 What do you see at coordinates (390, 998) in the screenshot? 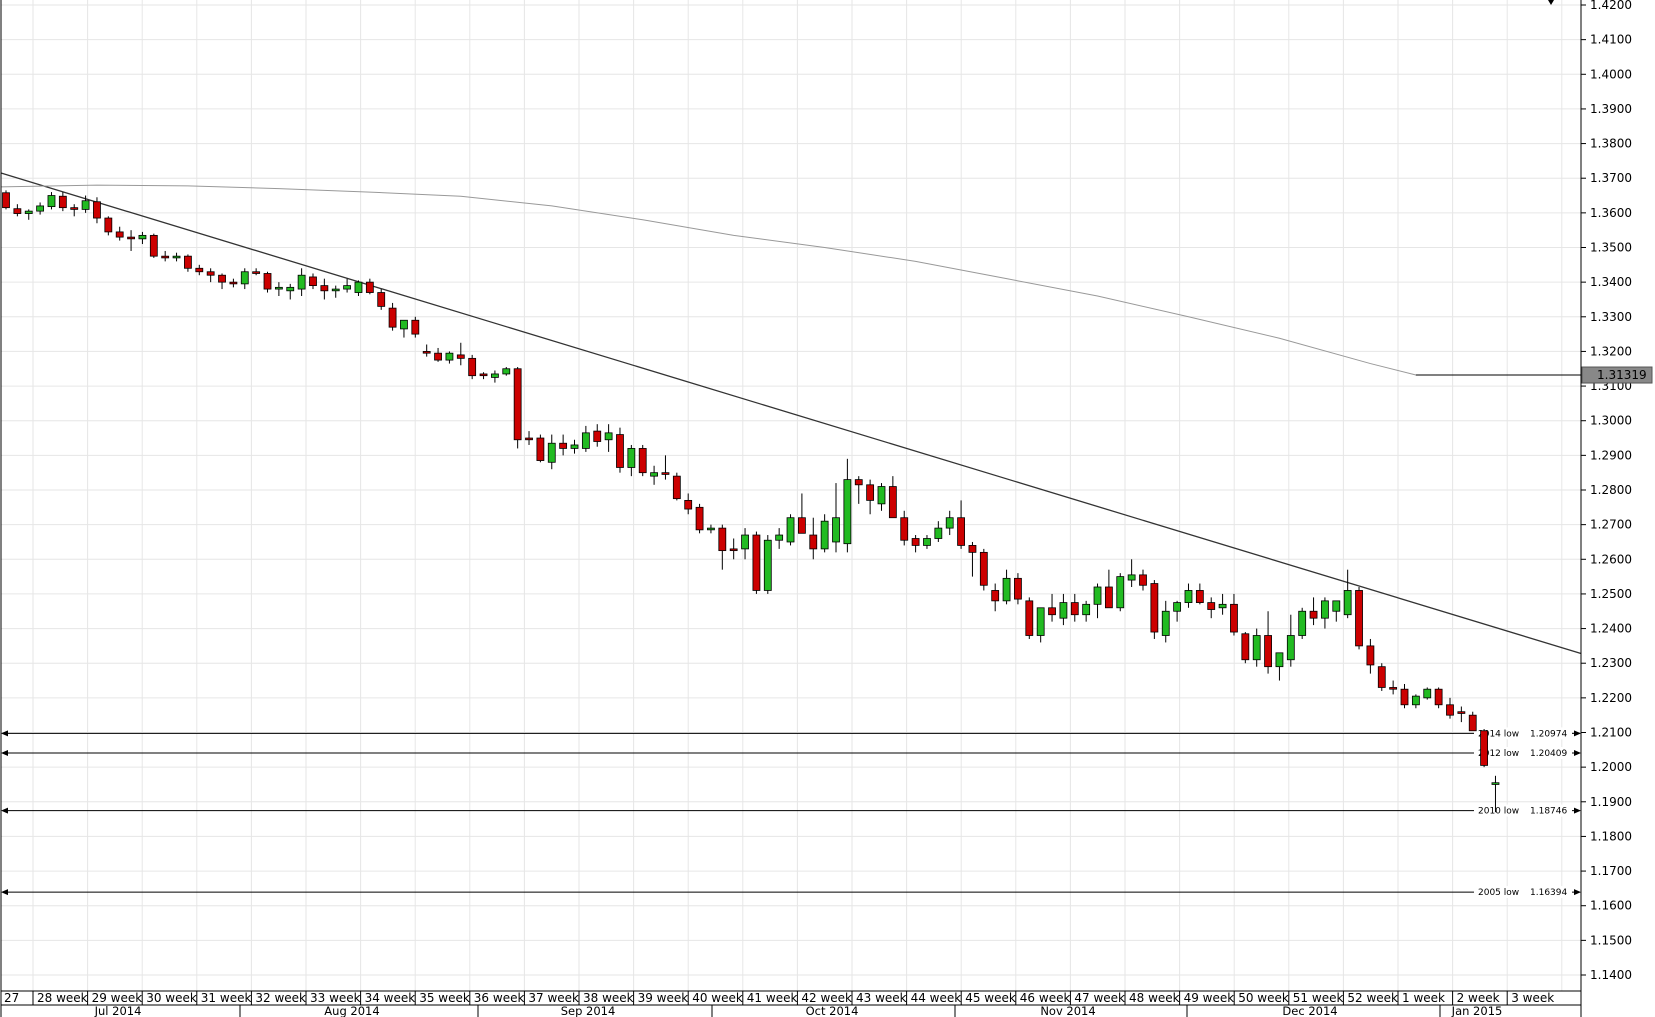
I see `week-label: 34 week` at bounding box center [390, 998].